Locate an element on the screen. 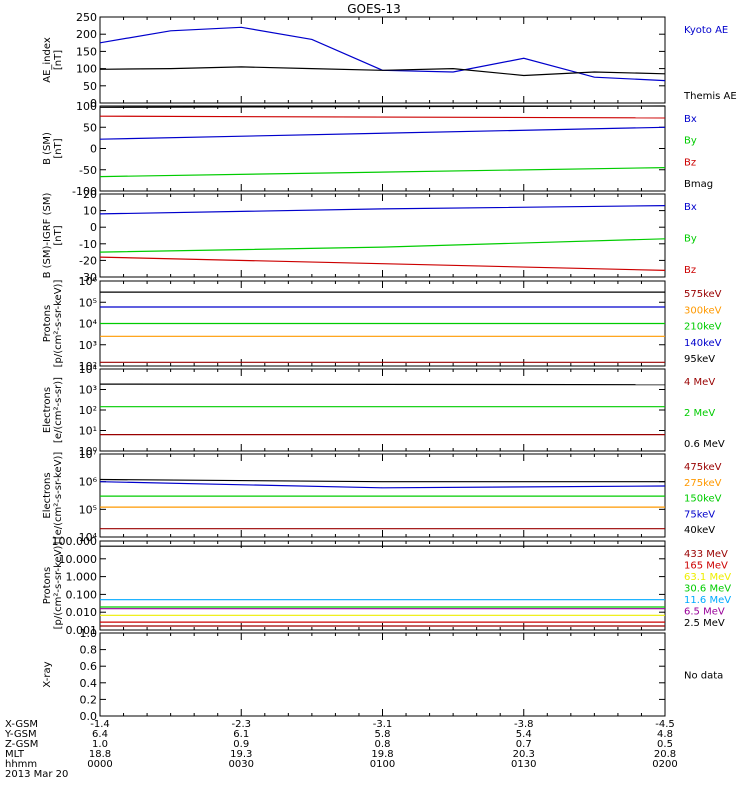 The height and width of the screenshot is (800, 750). legend-label: Bmag is located at coordinates (698, 184).